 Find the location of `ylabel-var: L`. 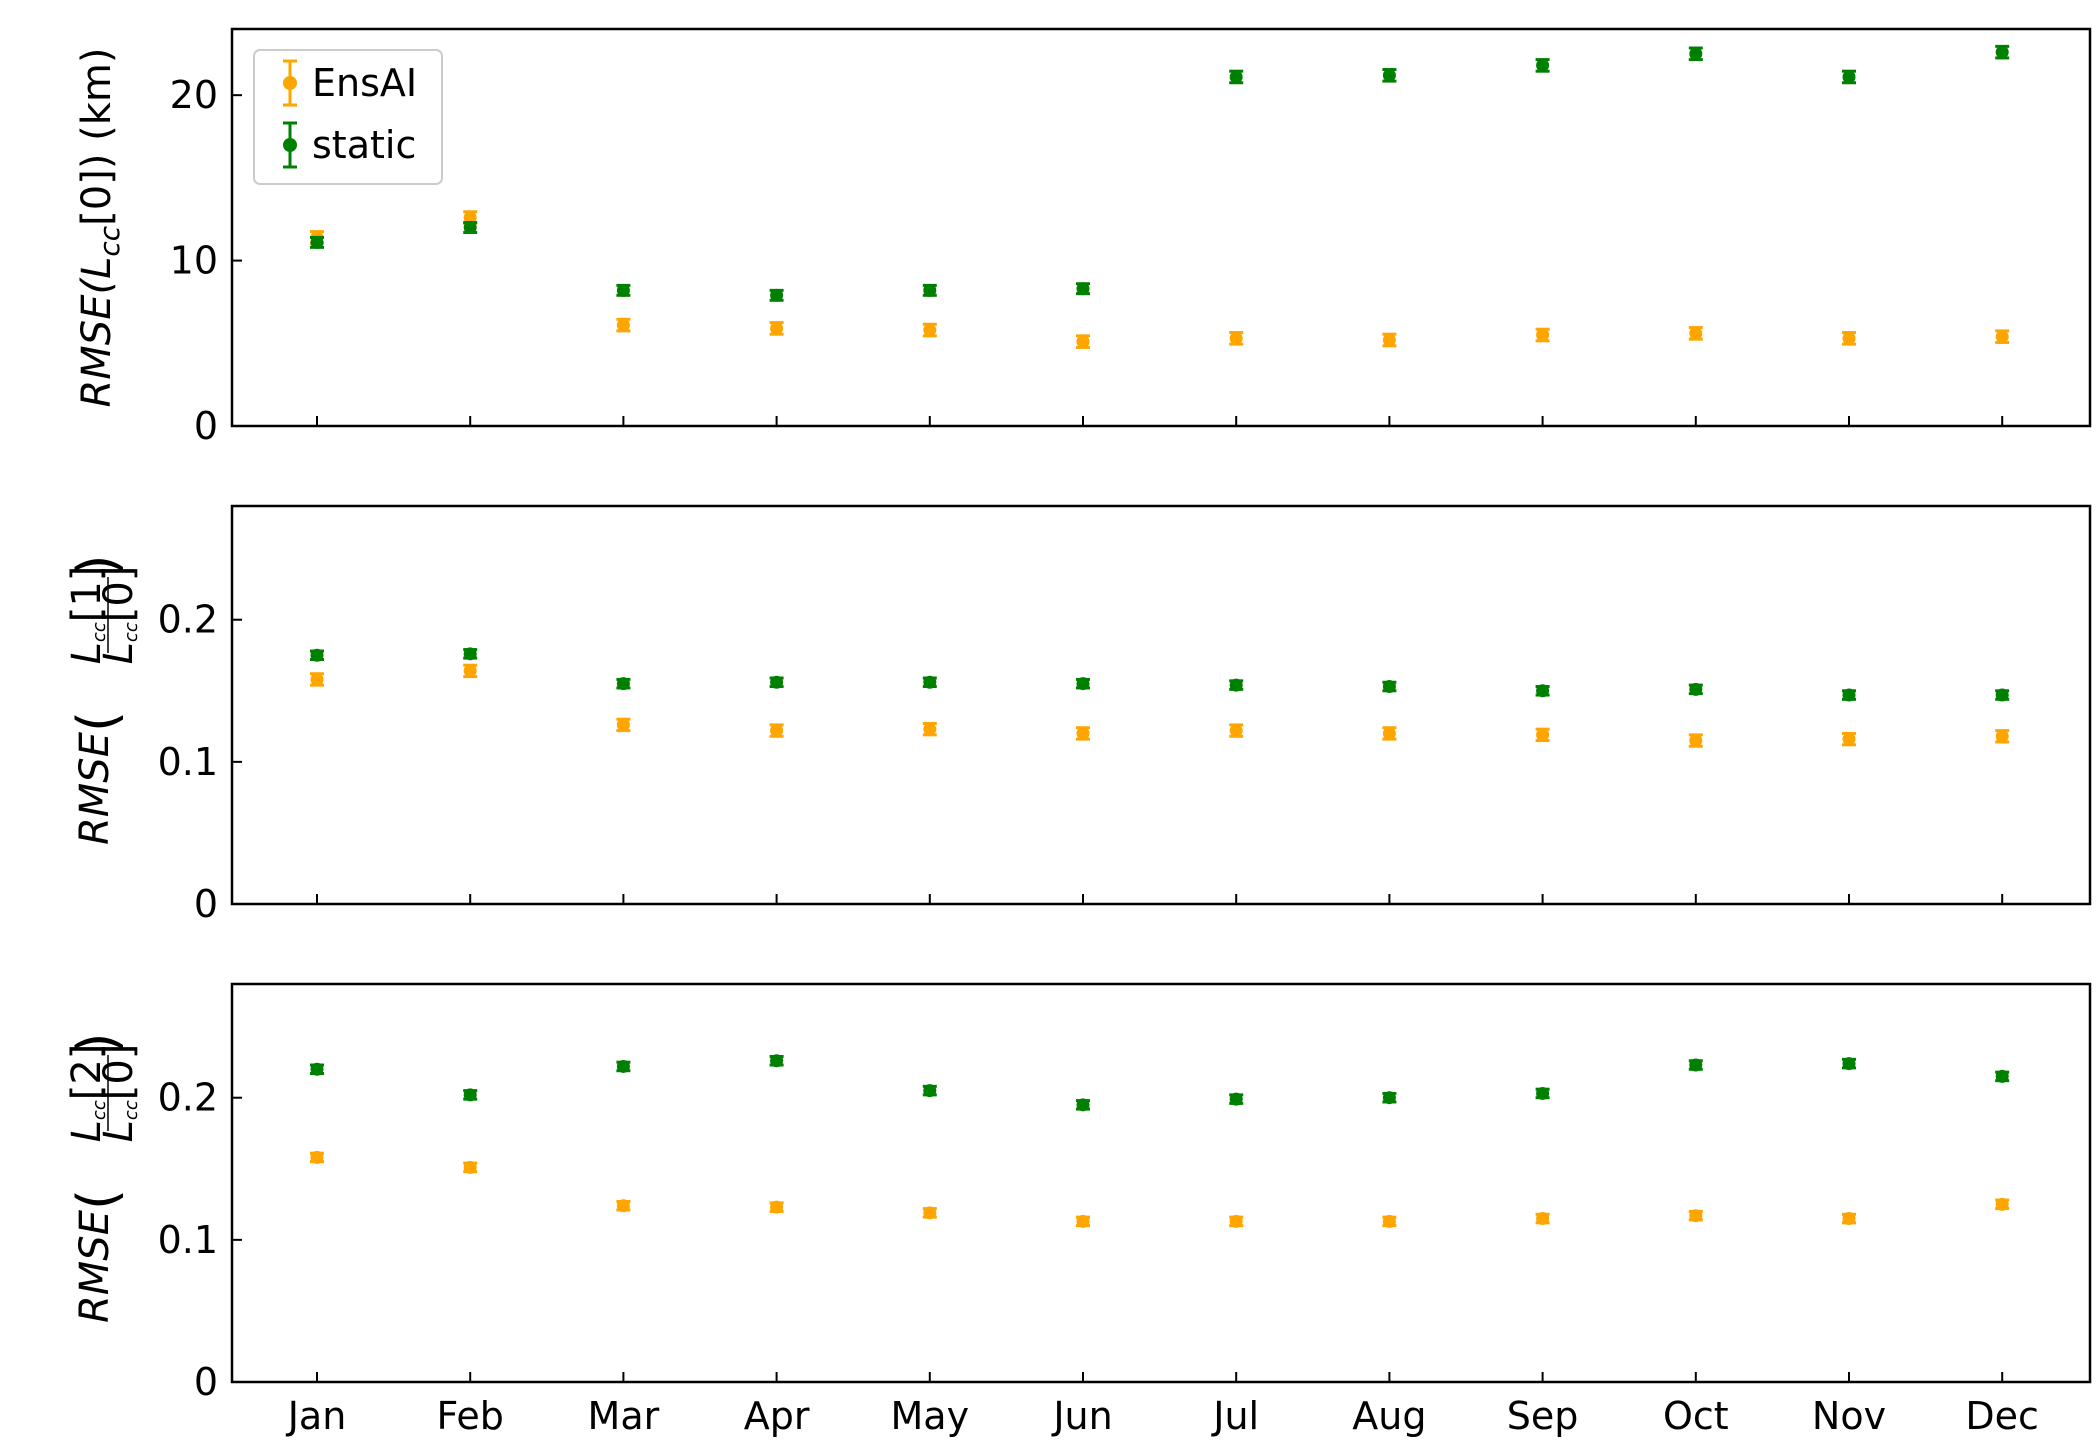

ylabel-var: L is located at coordinates (97, 268).